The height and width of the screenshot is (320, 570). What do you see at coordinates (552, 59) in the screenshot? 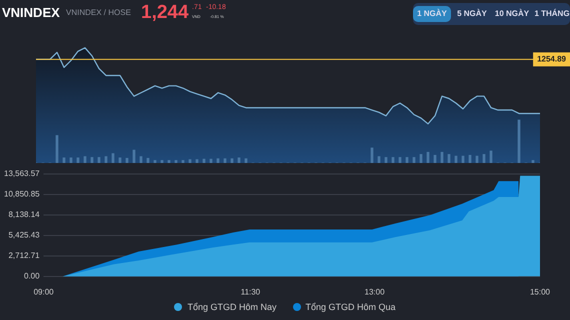
I see `annotation: 1254.89` at bounding box center [552, 59].